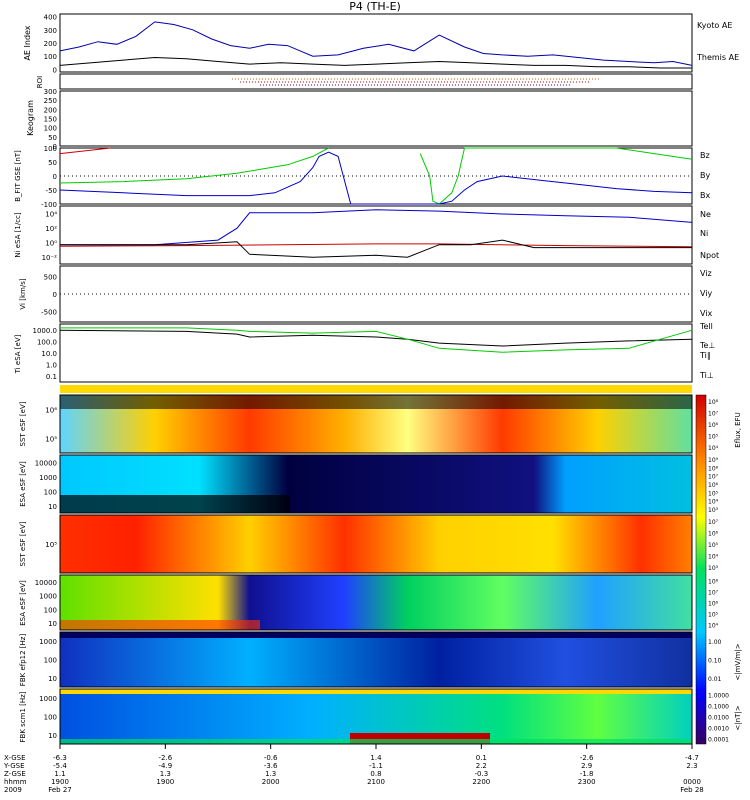 This screenshot has width=750, height=800. I want to click on xaxis-row-label: hhmm, so click(15, 782).